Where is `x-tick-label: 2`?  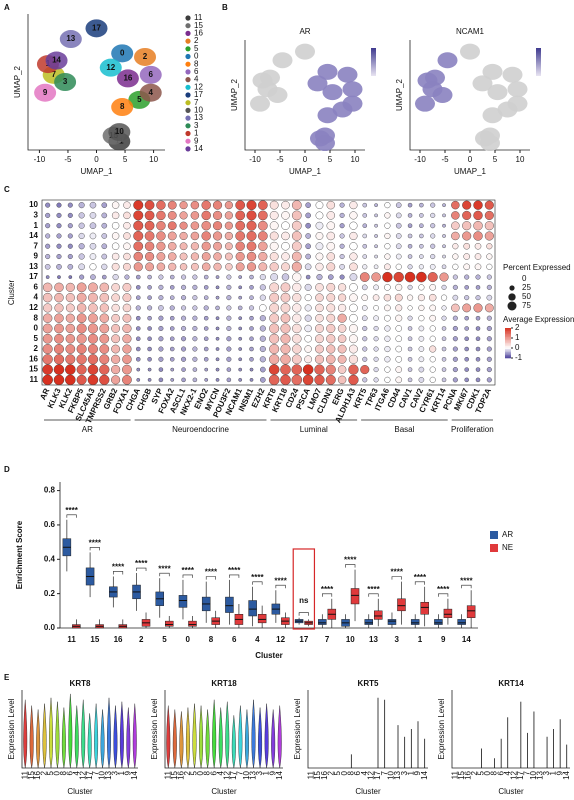
x-tick-label: 2 is located at coordinates (330, 772).